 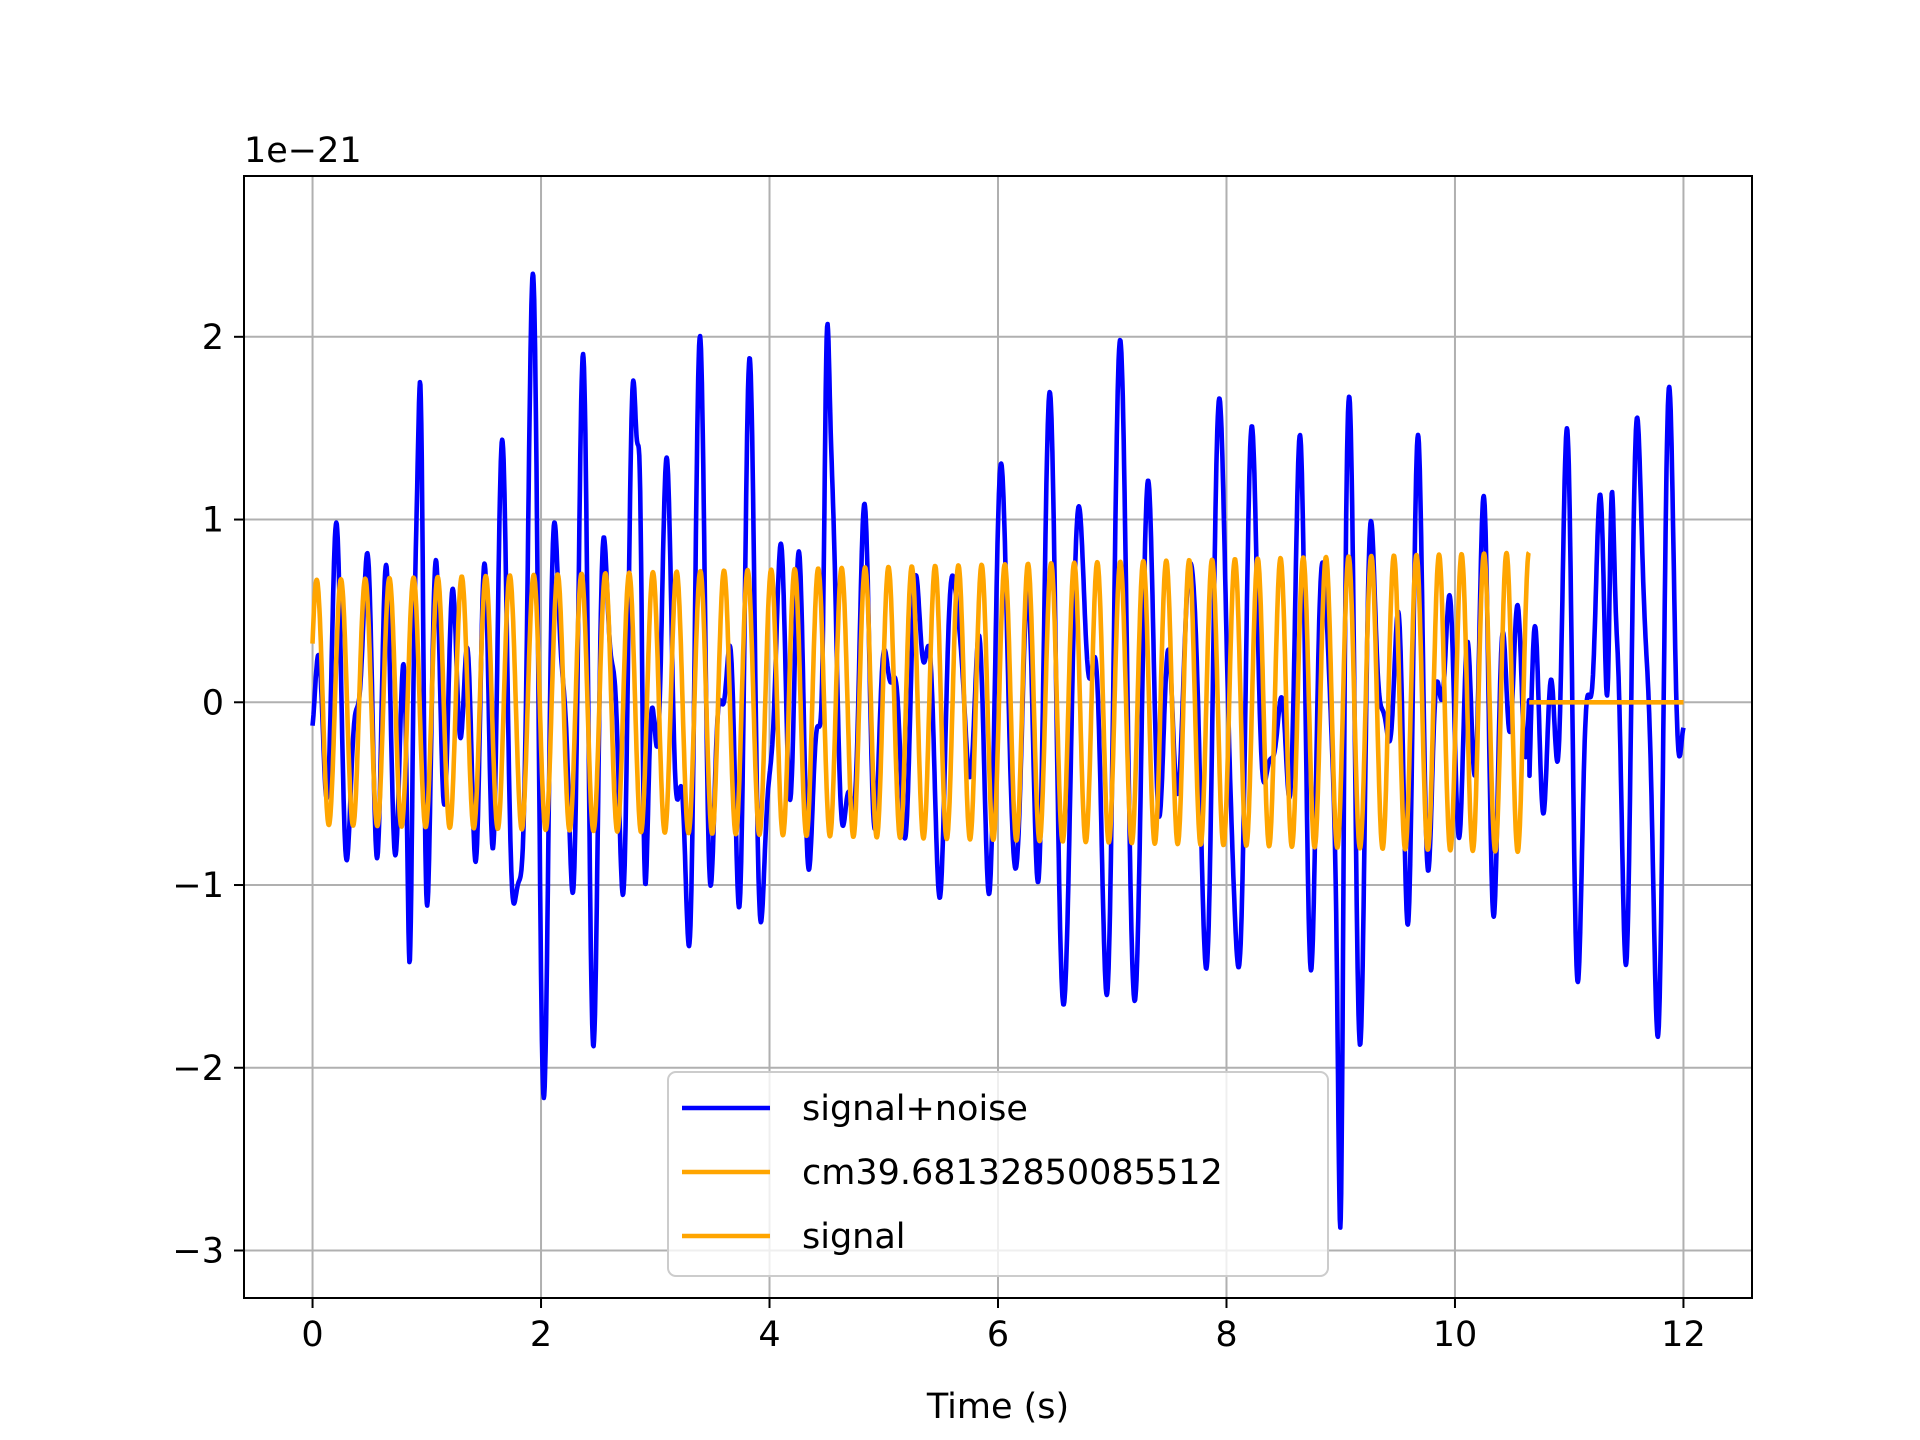 What do you see at coordinates (213, 338) in the screenshot?
I see `y-tick-label: 2` at bounding box center [213, 338].